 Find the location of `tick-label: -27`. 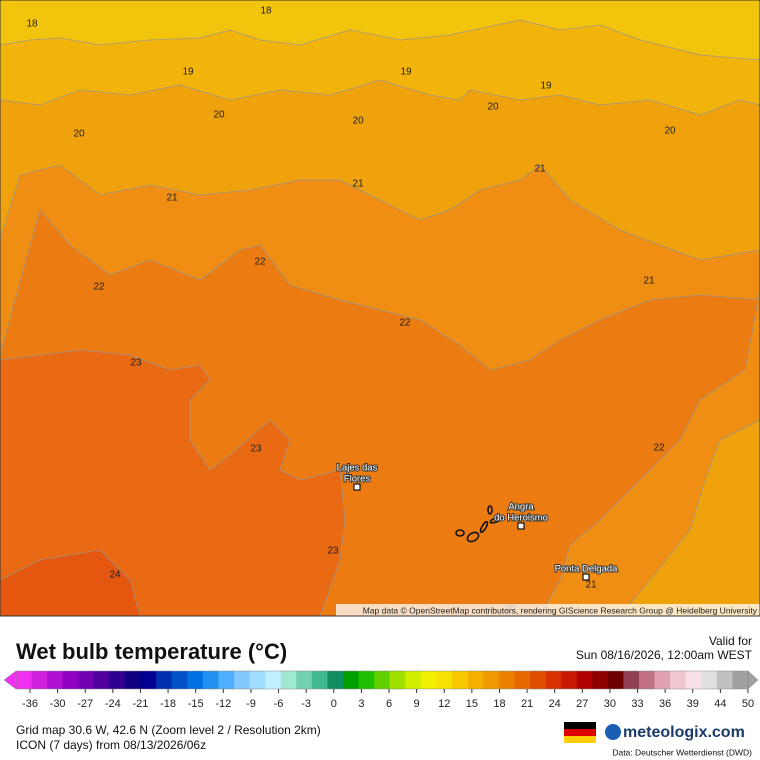

tick-label: -27 is located at coordinates (85, 704).